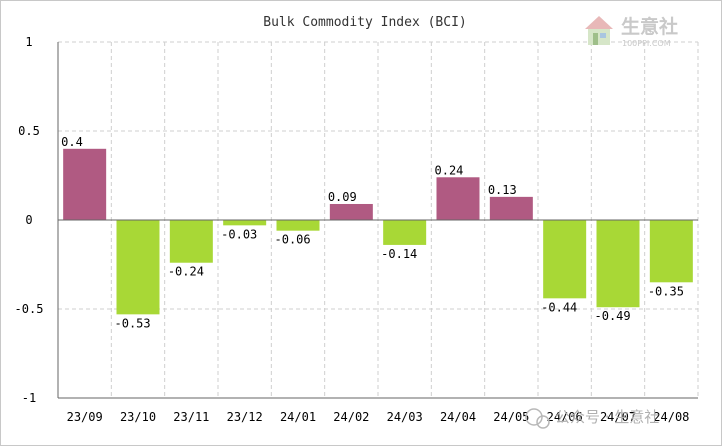  Describe the element at coordinates (138, 417) in the screenshot. I see `x-tick-label: 23/10` at that location.